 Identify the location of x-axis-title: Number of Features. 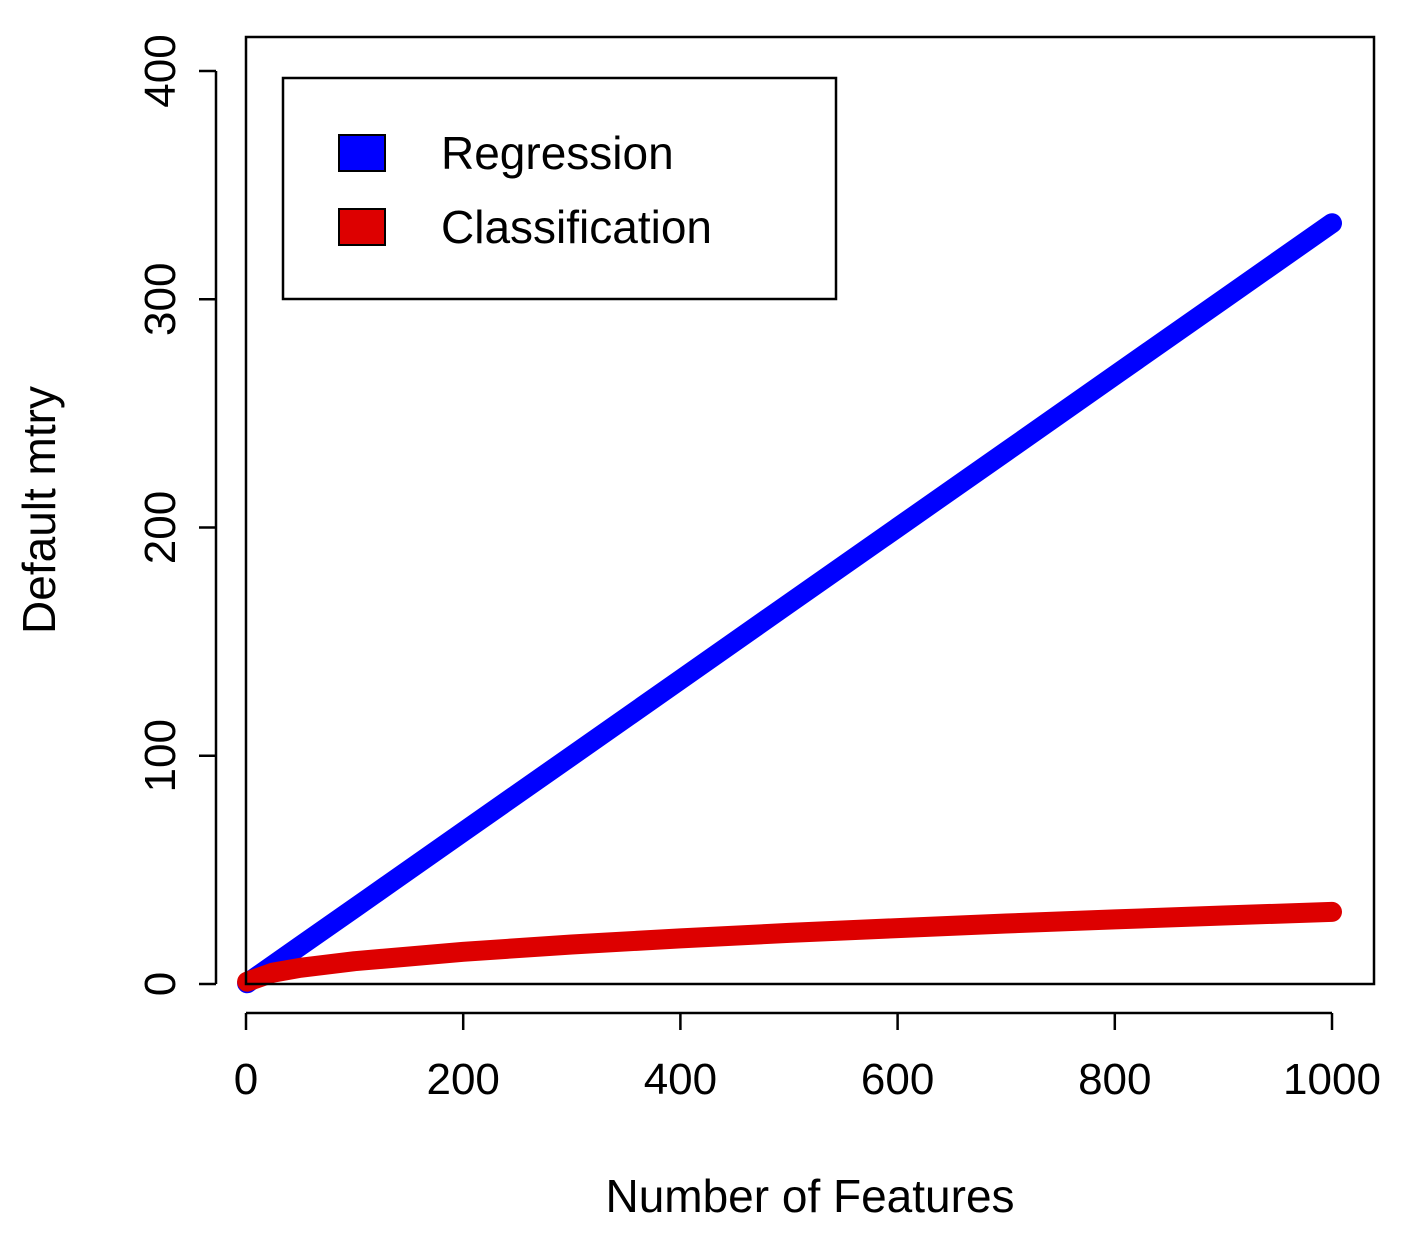
(809, 1196).